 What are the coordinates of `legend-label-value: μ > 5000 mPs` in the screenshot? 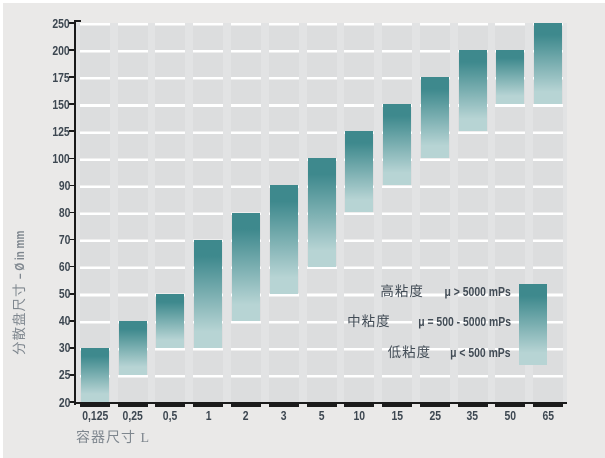 It's located at (477, 291).